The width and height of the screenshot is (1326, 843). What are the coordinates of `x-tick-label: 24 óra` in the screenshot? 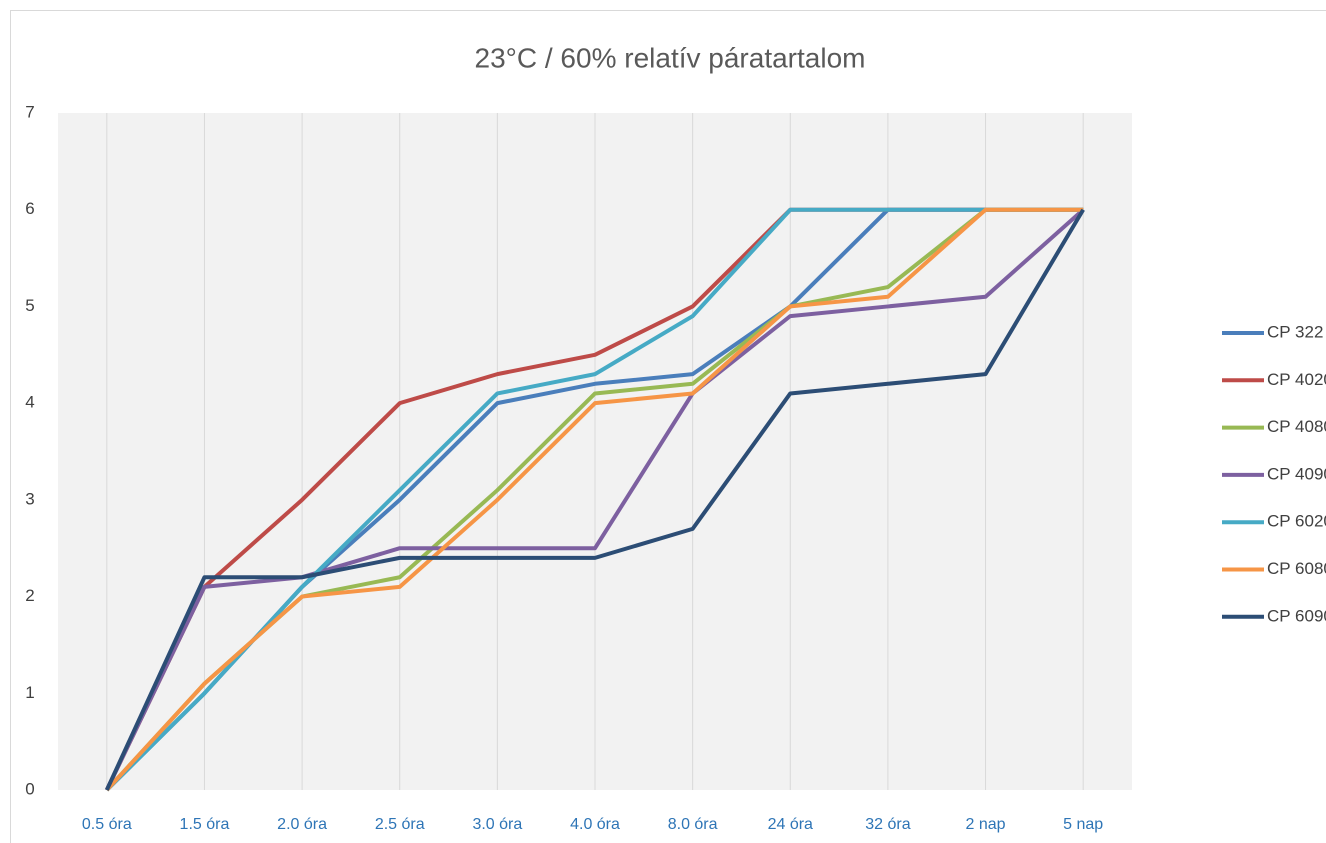 It's located at (790, 824).